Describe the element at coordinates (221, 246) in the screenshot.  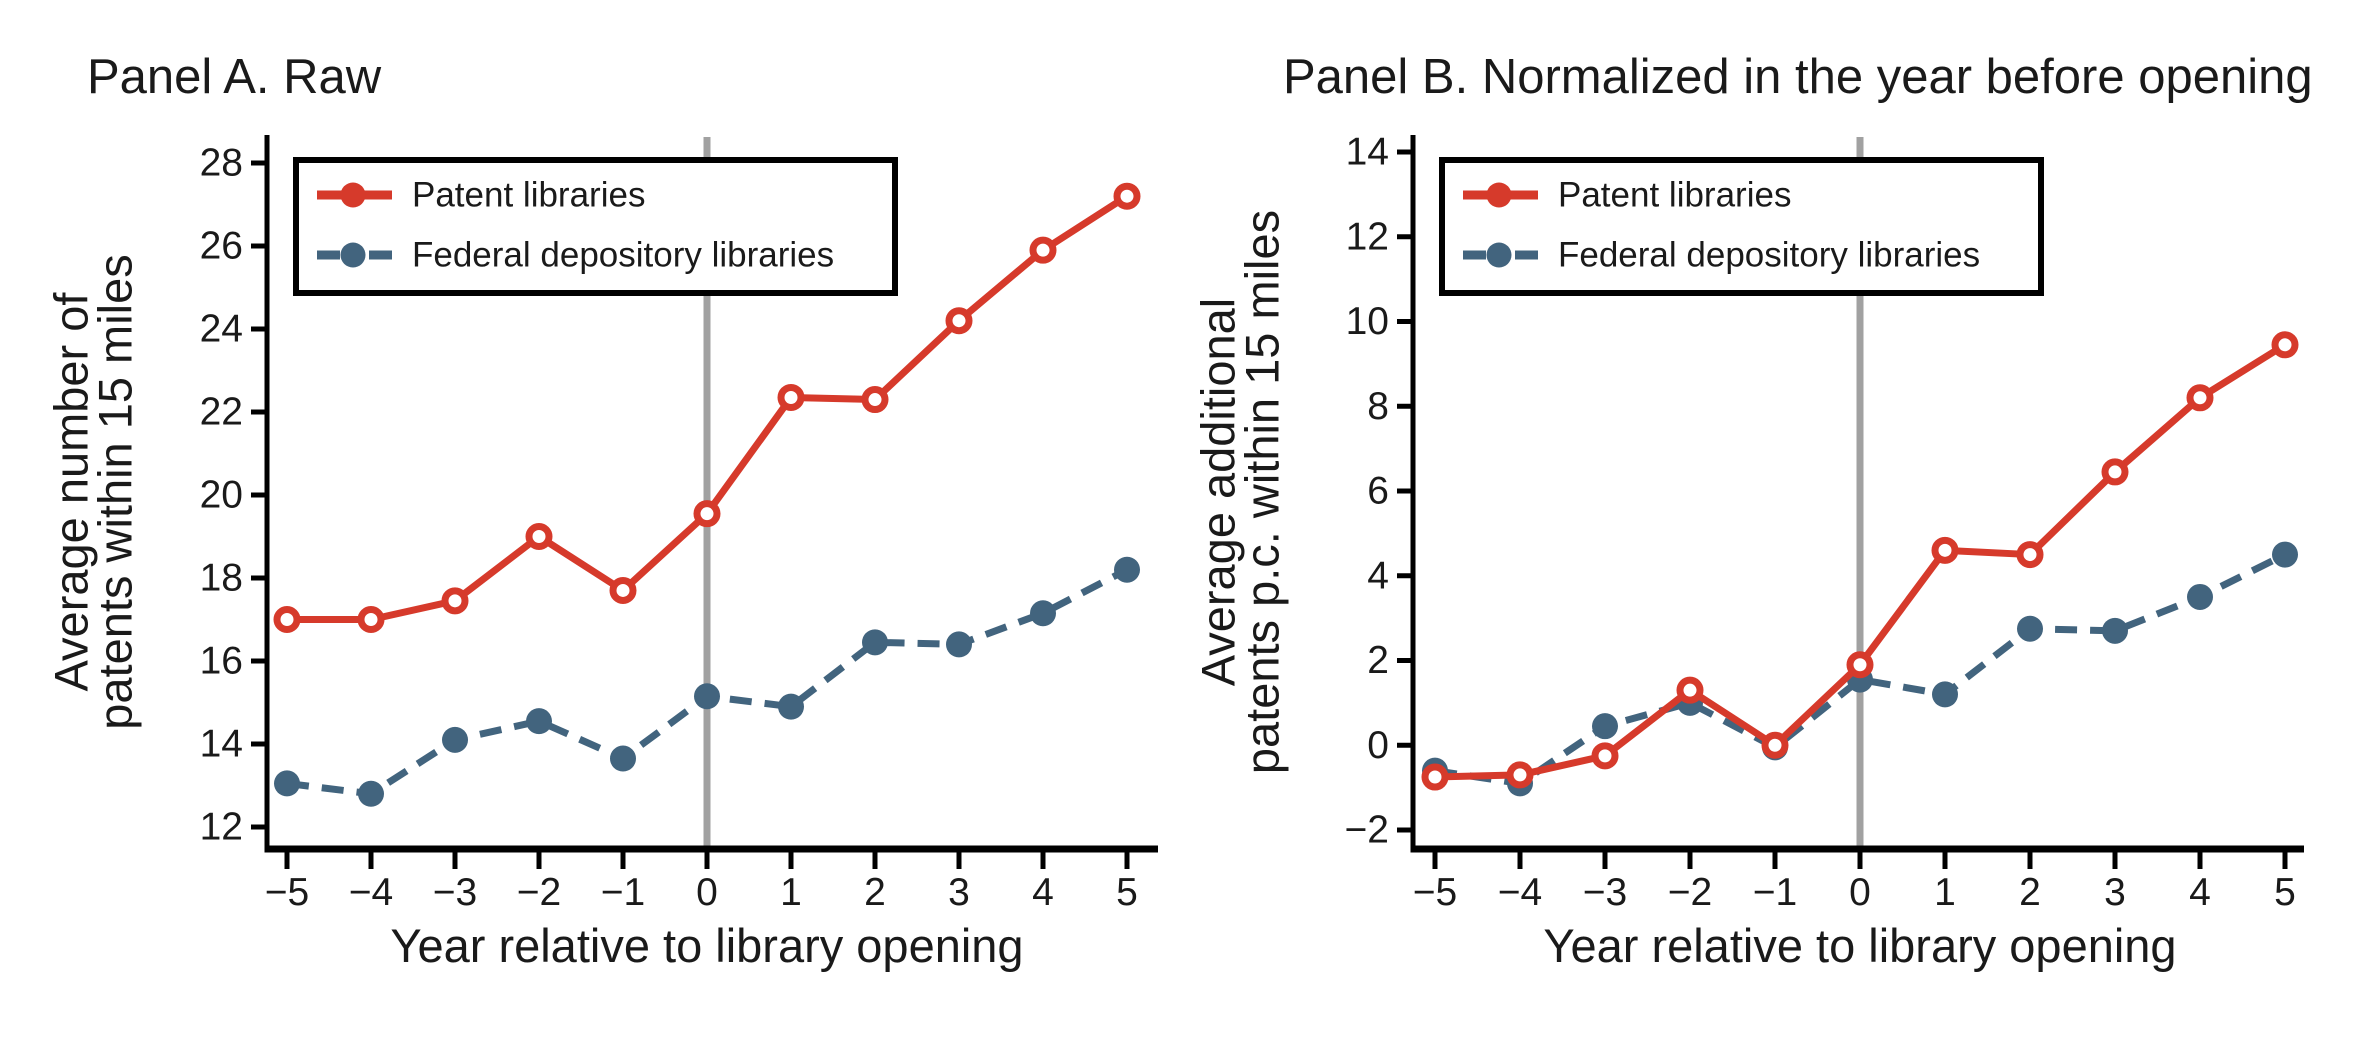
I see `y-tick-label: 26` at that location.